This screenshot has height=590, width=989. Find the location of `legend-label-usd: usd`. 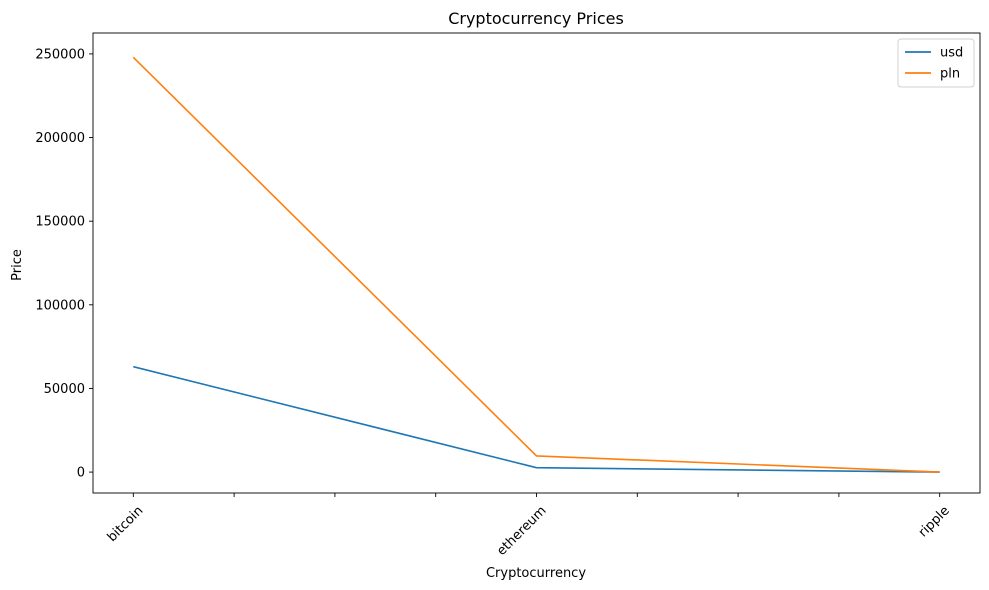

legend-label-usd: usd is located at coordinates (951, 53).